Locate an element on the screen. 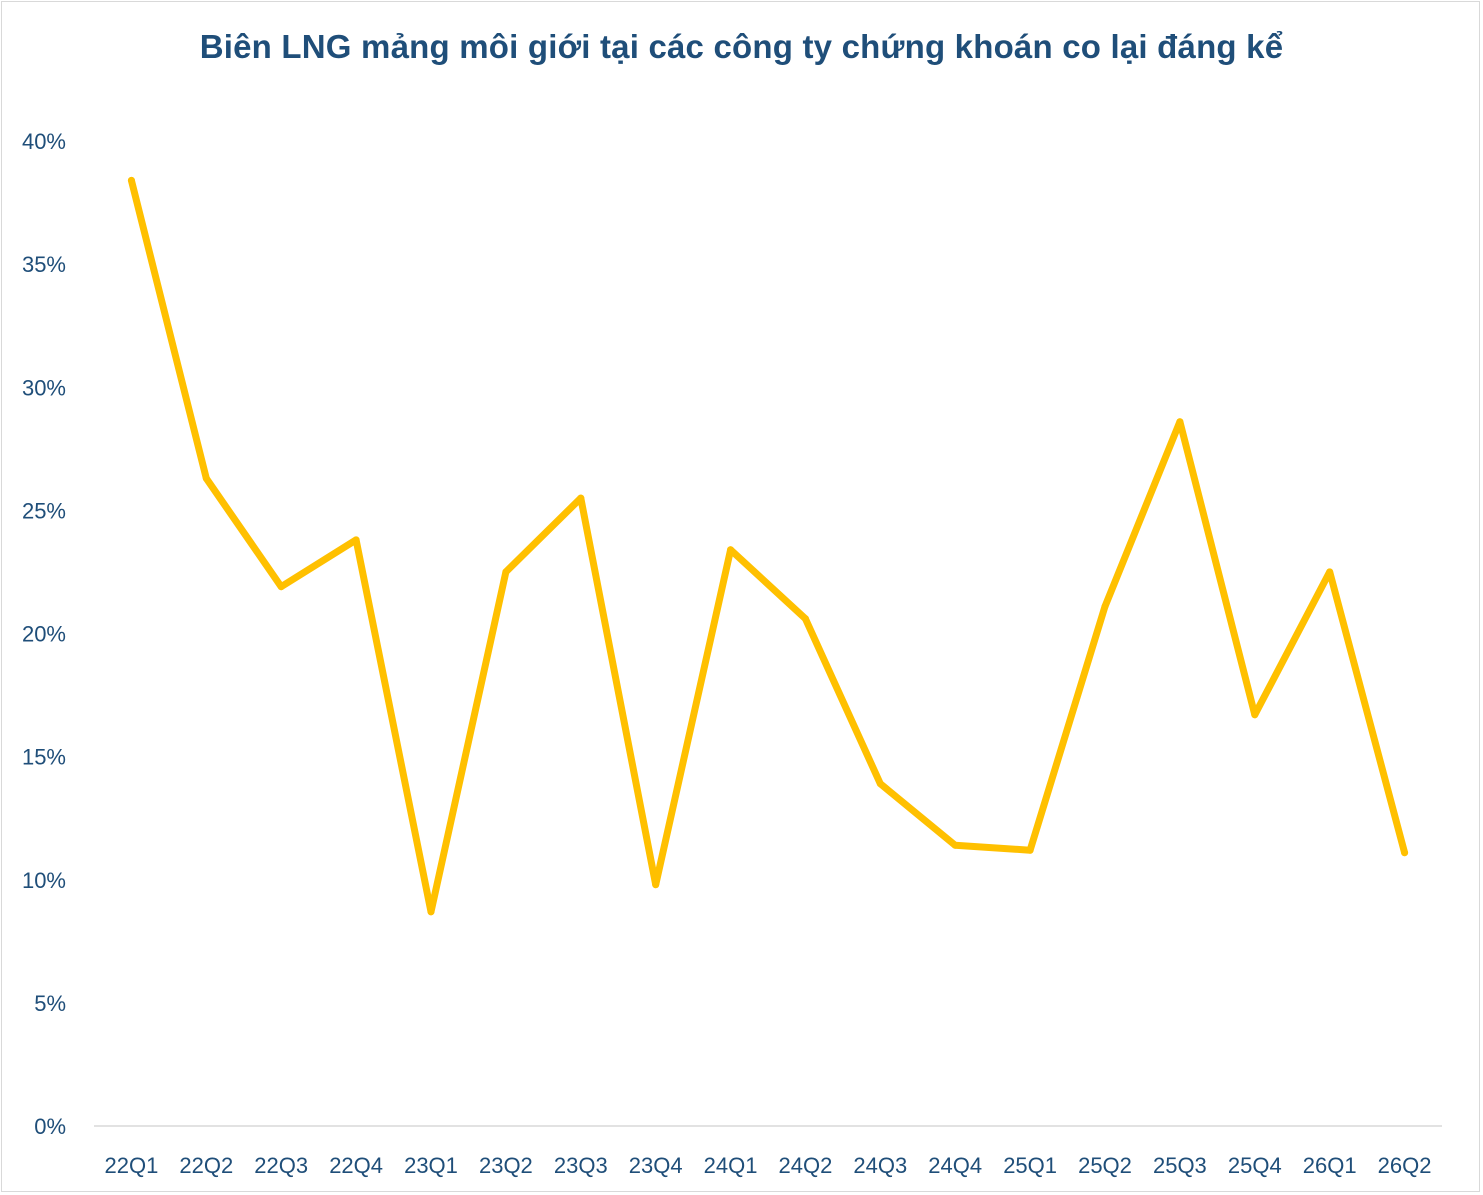  y-tick-label: 5% is located at coordinates (50, 1003).